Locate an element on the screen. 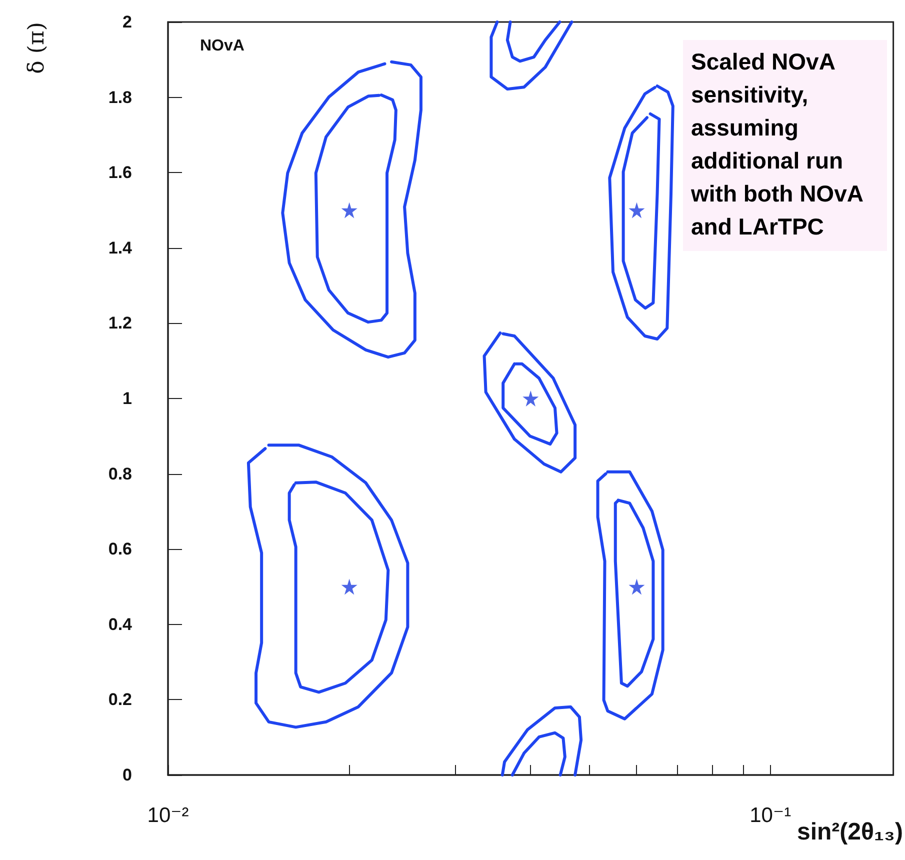 This screenshot has width=905, height=860. y-axis-title: δ (π) is located at coordinates (37, 48).